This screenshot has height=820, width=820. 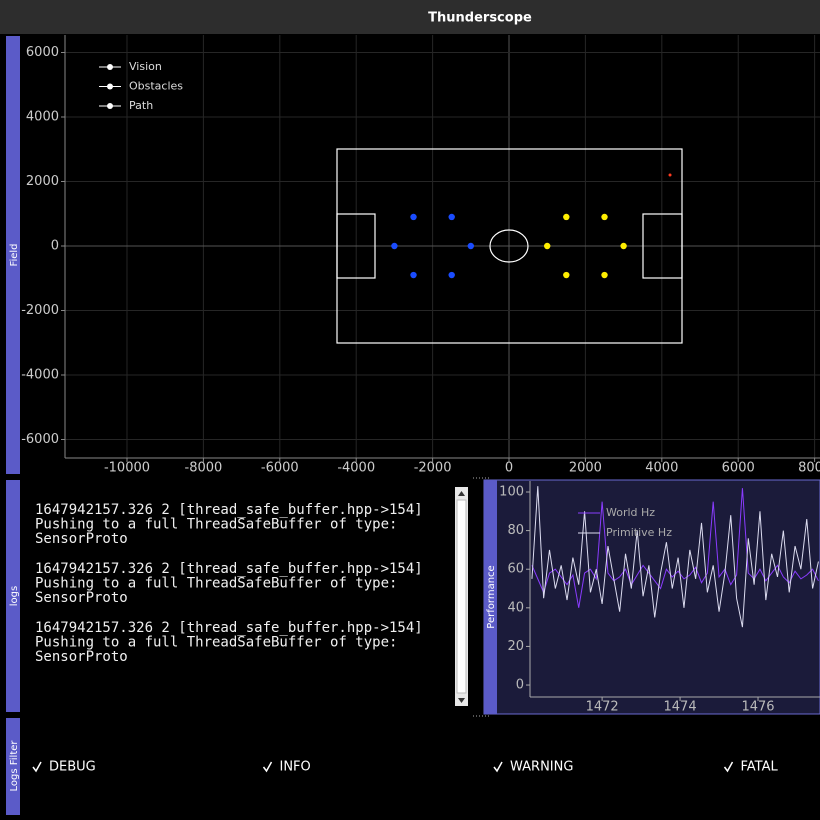 What do you see at coordinates (461, 493) in the screenshot?
I see `scroll-up-arrow` at bounding box center [461, 493].